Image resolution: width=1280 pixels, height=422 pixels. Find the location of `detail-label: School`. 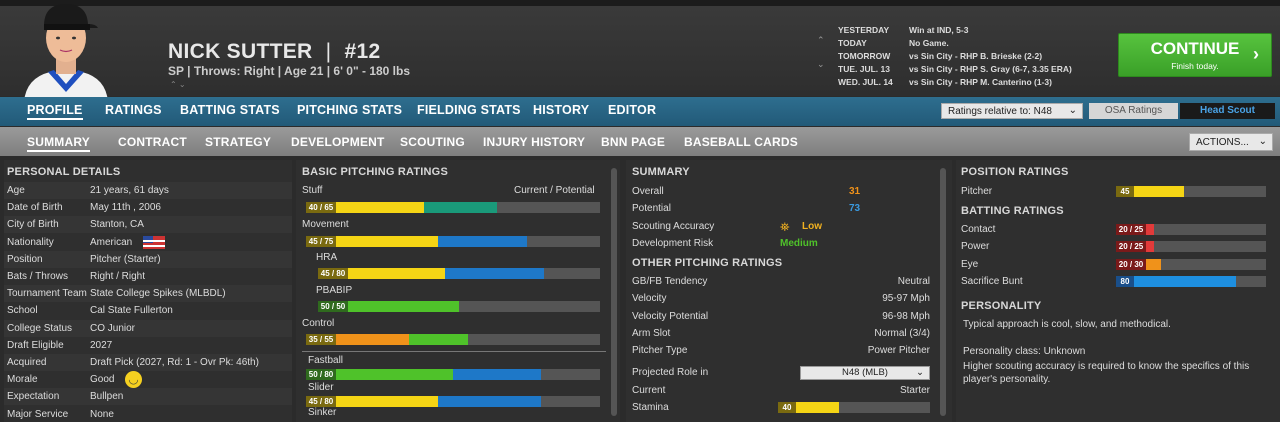

detail-label: School is located at coordinates (22, 311).